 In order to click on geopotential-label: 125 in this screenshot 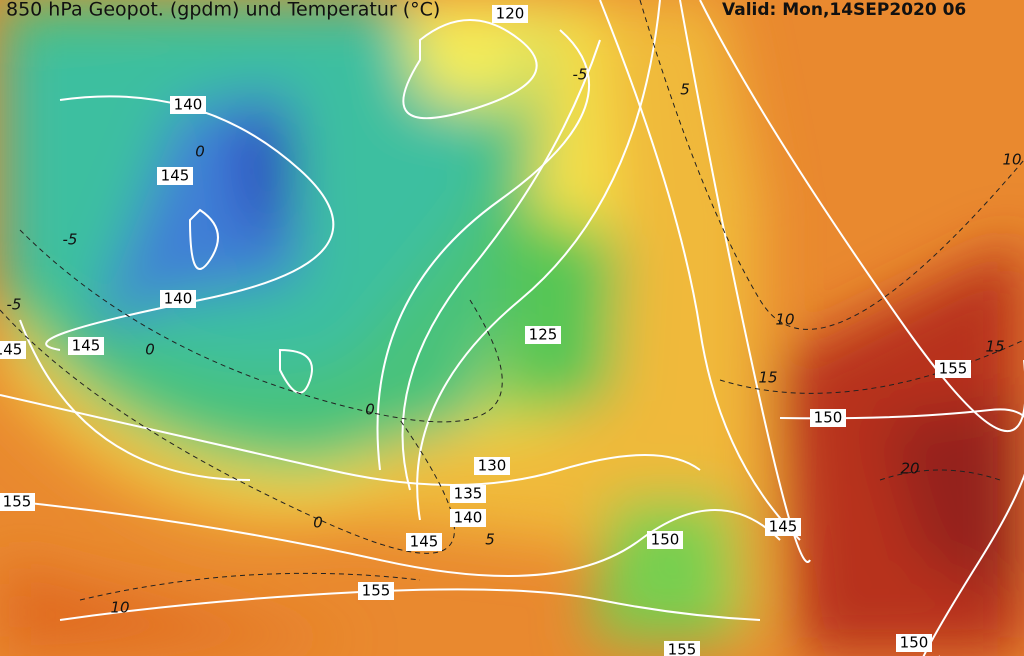, I will do `click(543, 335)`.